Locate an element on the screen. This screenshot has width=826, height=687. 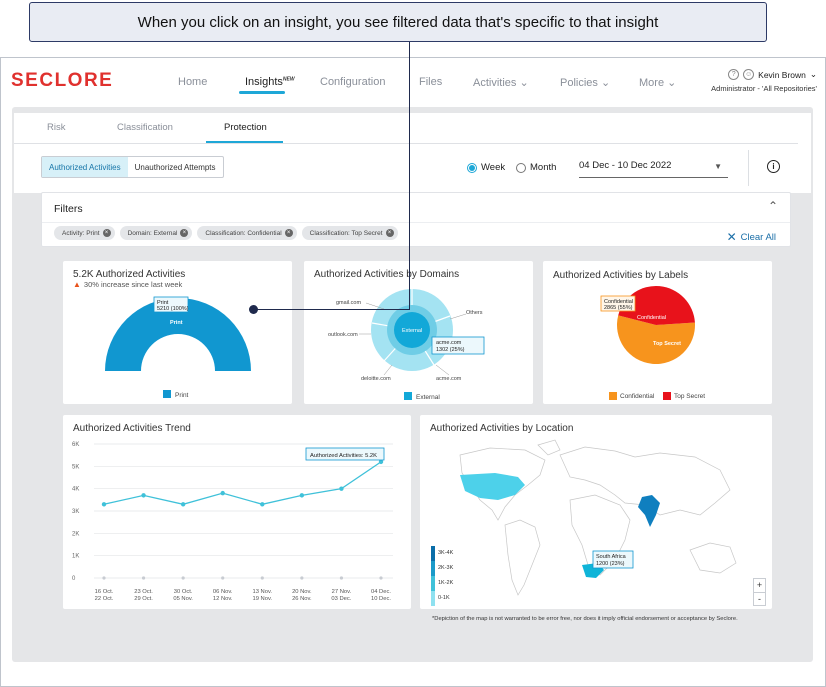
card-title: Authorized Activities by Location is located at coordinates (502, 428).